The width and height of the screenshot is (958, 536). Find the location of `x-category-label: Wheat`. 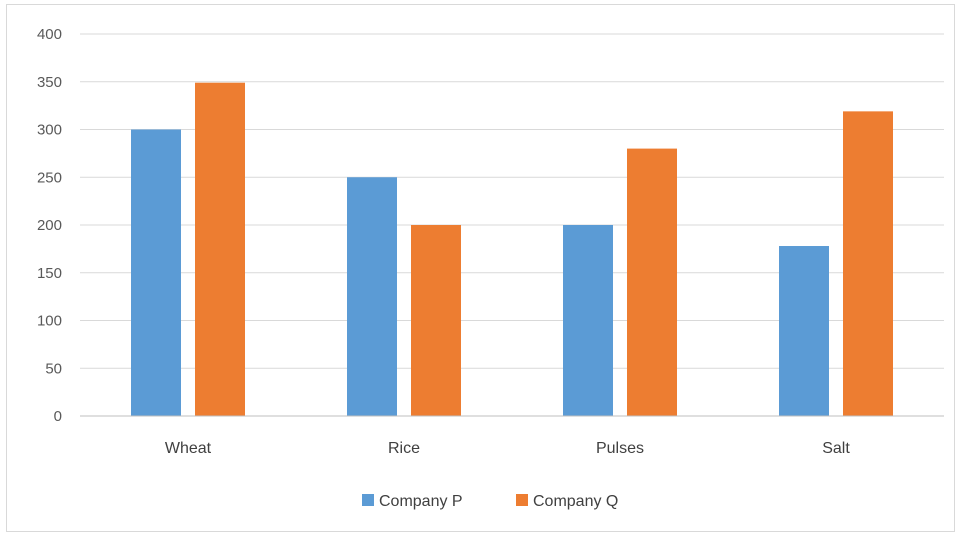

x-category-label: Wheat is located at coordinates (188, 448).